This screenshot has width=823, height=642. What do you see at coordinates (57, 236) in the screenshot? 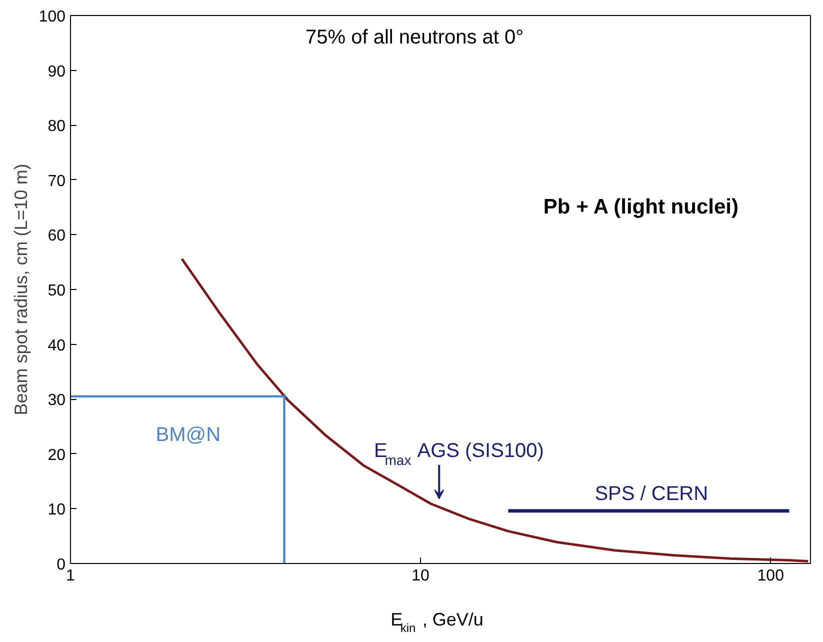
I see `y-tick-label: 60` at bounding box center [57, 236].